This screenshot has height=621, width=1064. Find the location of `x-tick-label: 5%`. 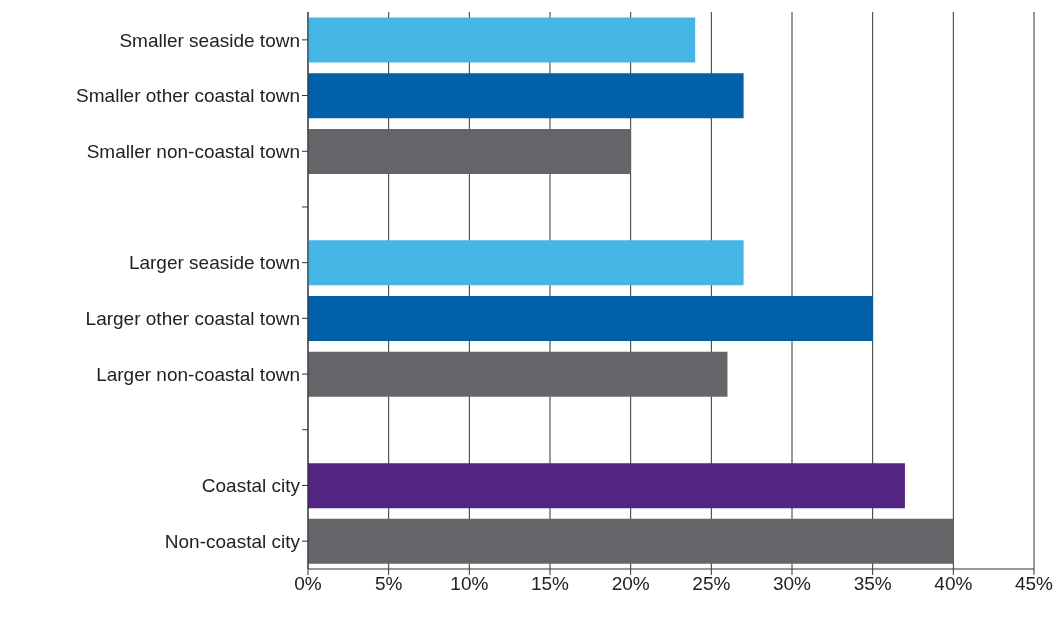

x-tick-label: 5% is located at coordinates (388, 584).